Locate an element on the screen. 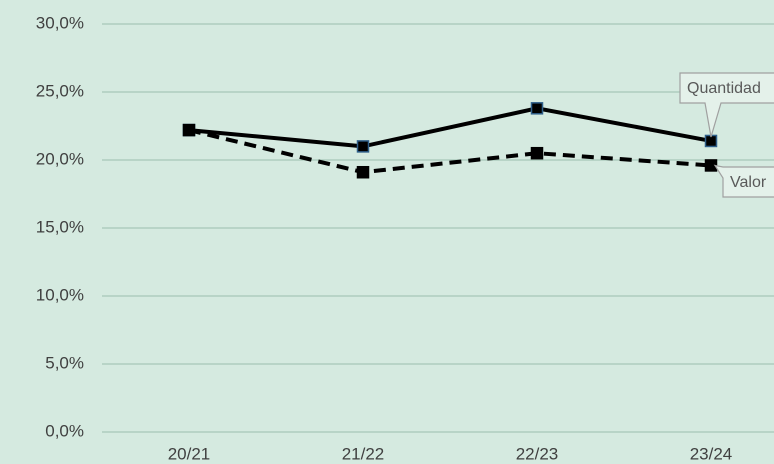 This screenshot has width=774, height=464. y-tick-label: 15,0% is located at coordinates (60, 226).